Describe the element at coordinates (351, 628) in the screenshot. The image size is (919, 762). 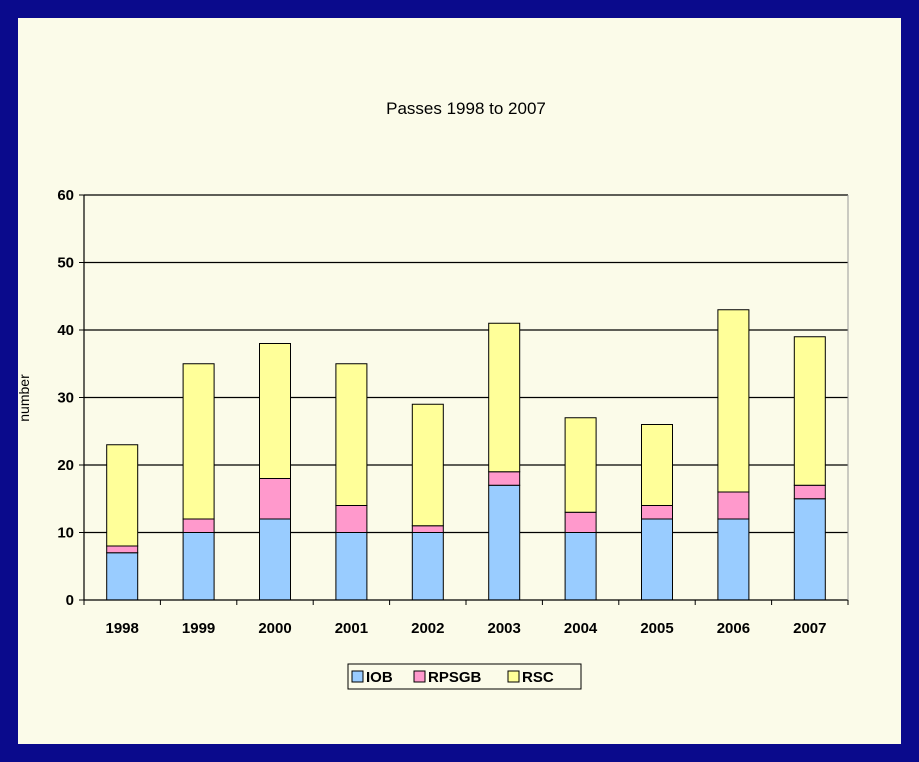
I see `x-tick-label: 2001` at that location.